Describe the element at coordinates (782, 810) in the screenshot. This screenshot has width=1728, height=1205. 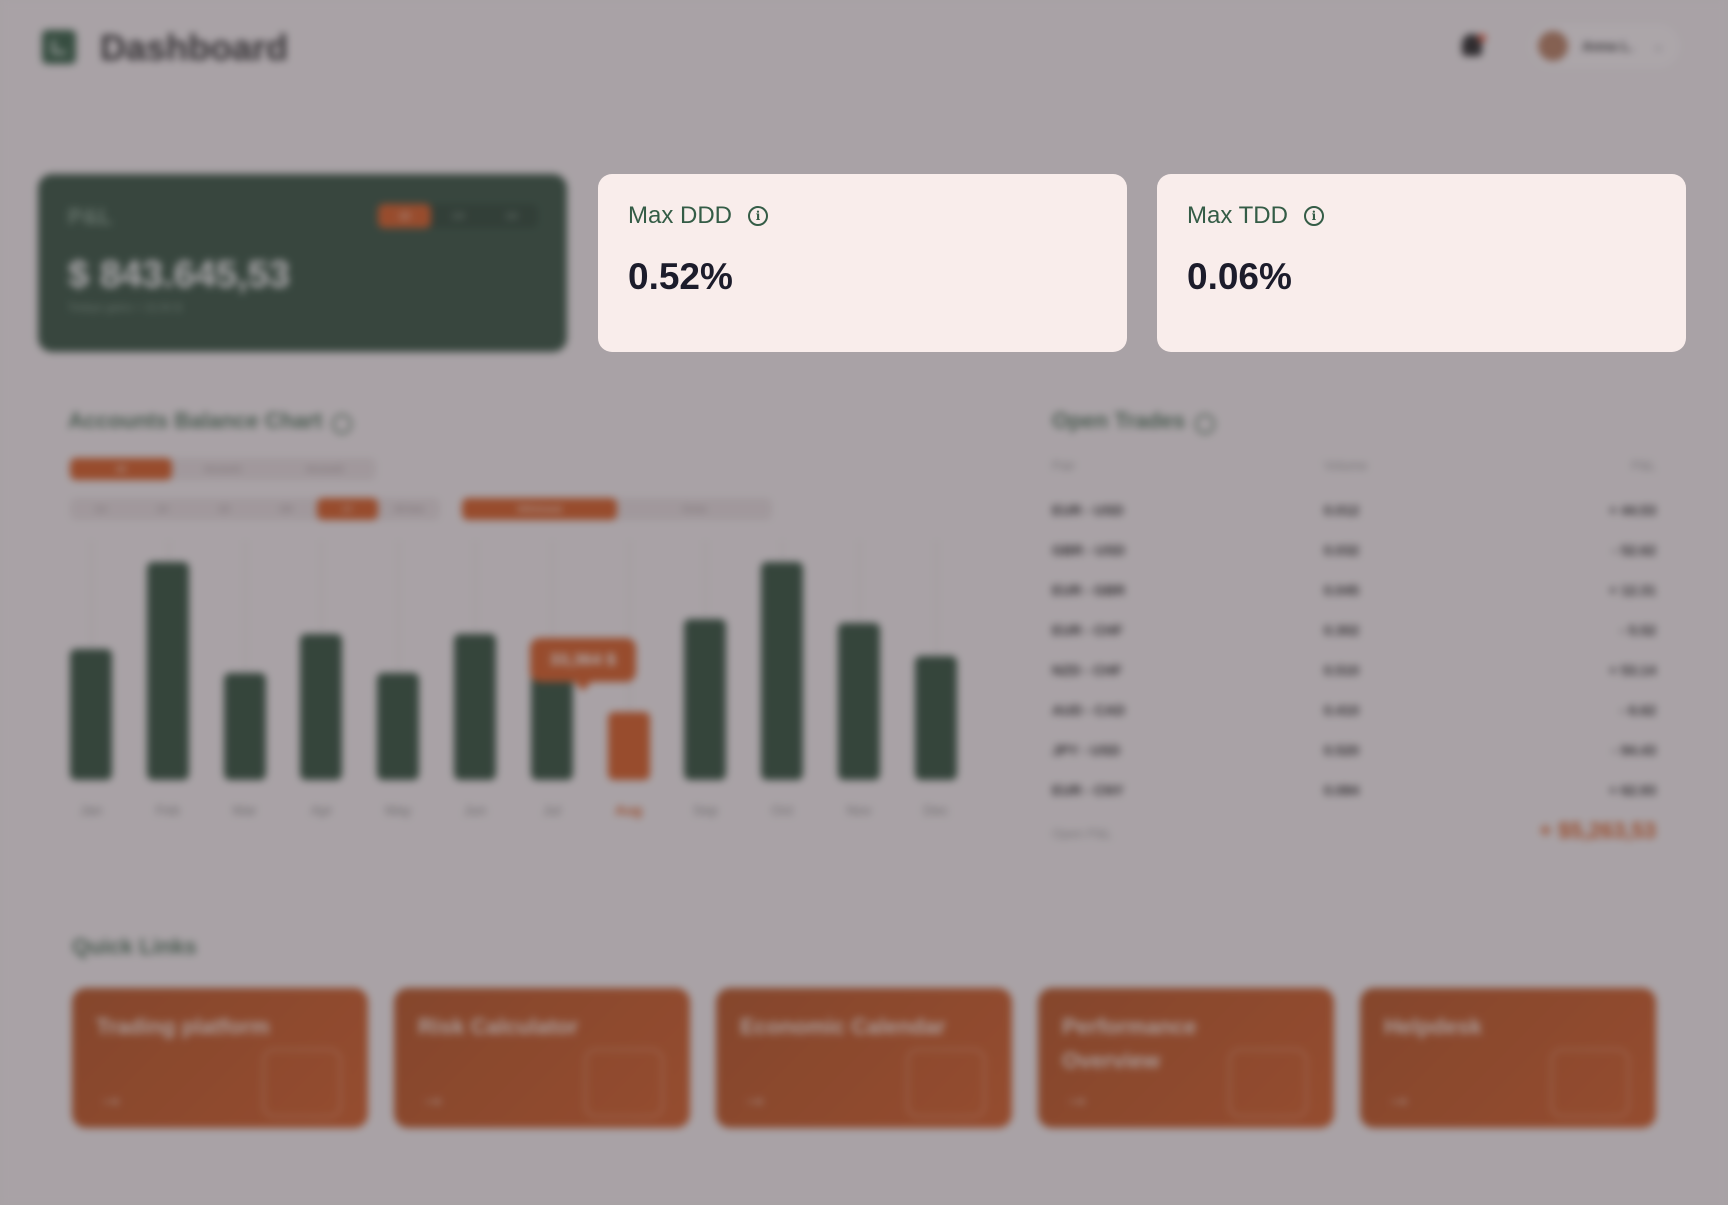
I see `month-label: Oct` at that location.